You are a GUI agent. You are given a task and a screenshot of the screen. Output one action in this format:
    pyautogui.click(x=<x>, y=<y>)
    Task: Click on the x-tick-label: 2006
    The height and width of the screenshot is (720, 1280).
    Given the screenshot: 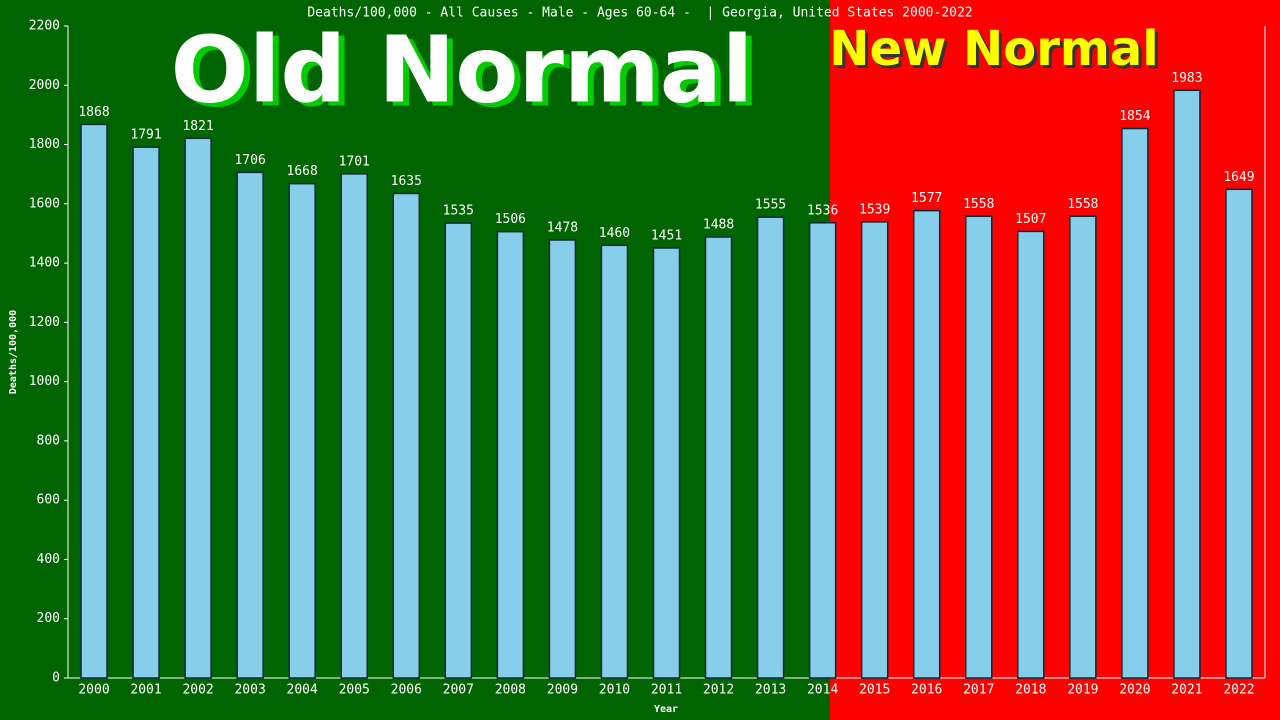 What is the action you would take?
    pyautogui.click(x=406, y=690)
    